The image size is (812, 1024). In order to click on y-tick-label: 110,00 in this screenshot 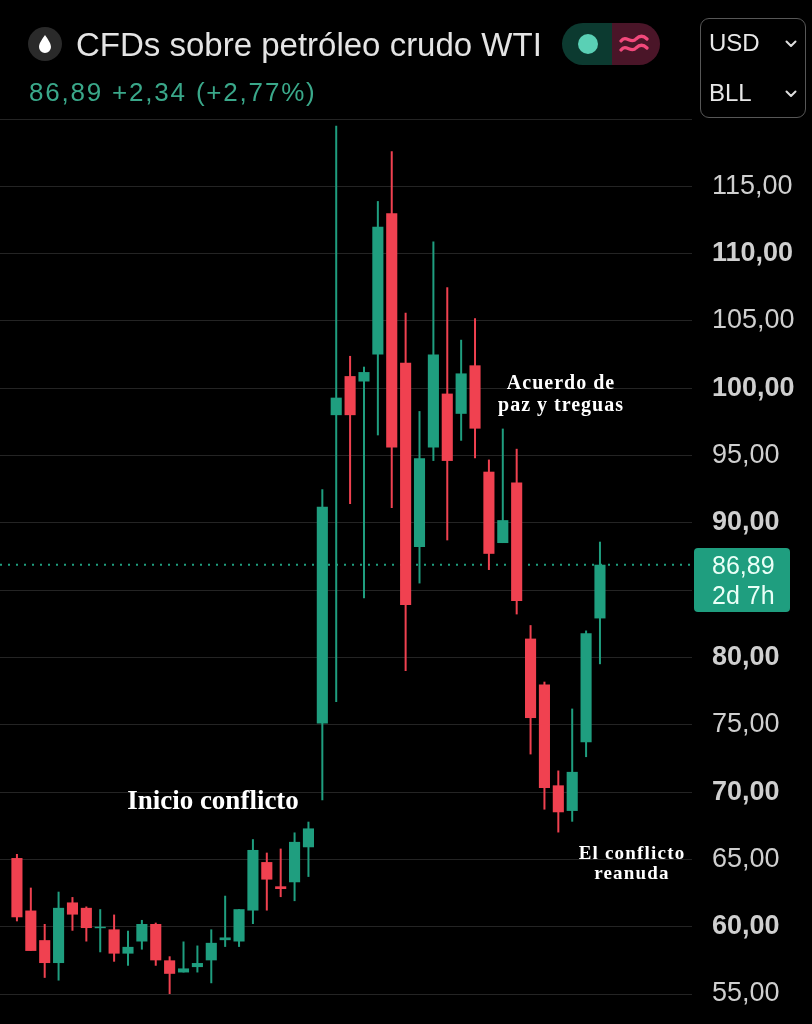, I will do `click(753, 252)`.